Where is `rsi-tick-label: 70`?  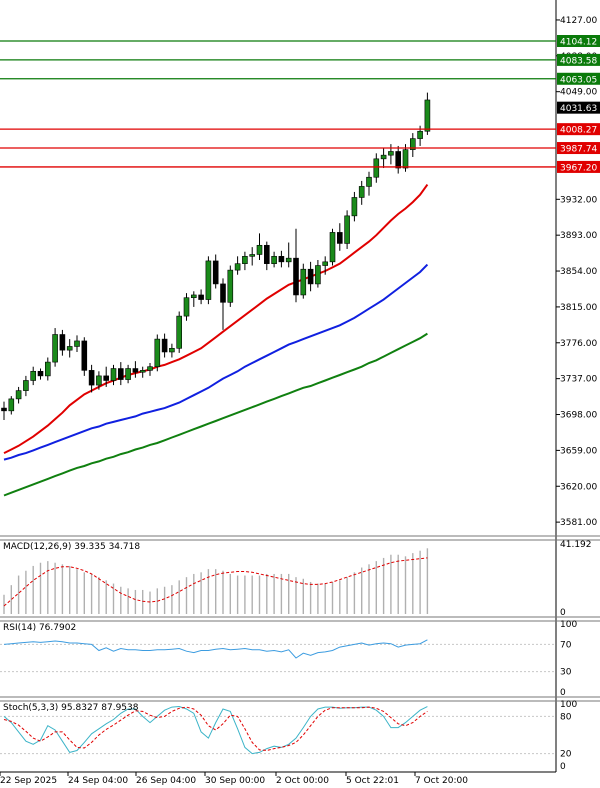
rsi-tick-label: 70 is located at coordinates (566, 645).